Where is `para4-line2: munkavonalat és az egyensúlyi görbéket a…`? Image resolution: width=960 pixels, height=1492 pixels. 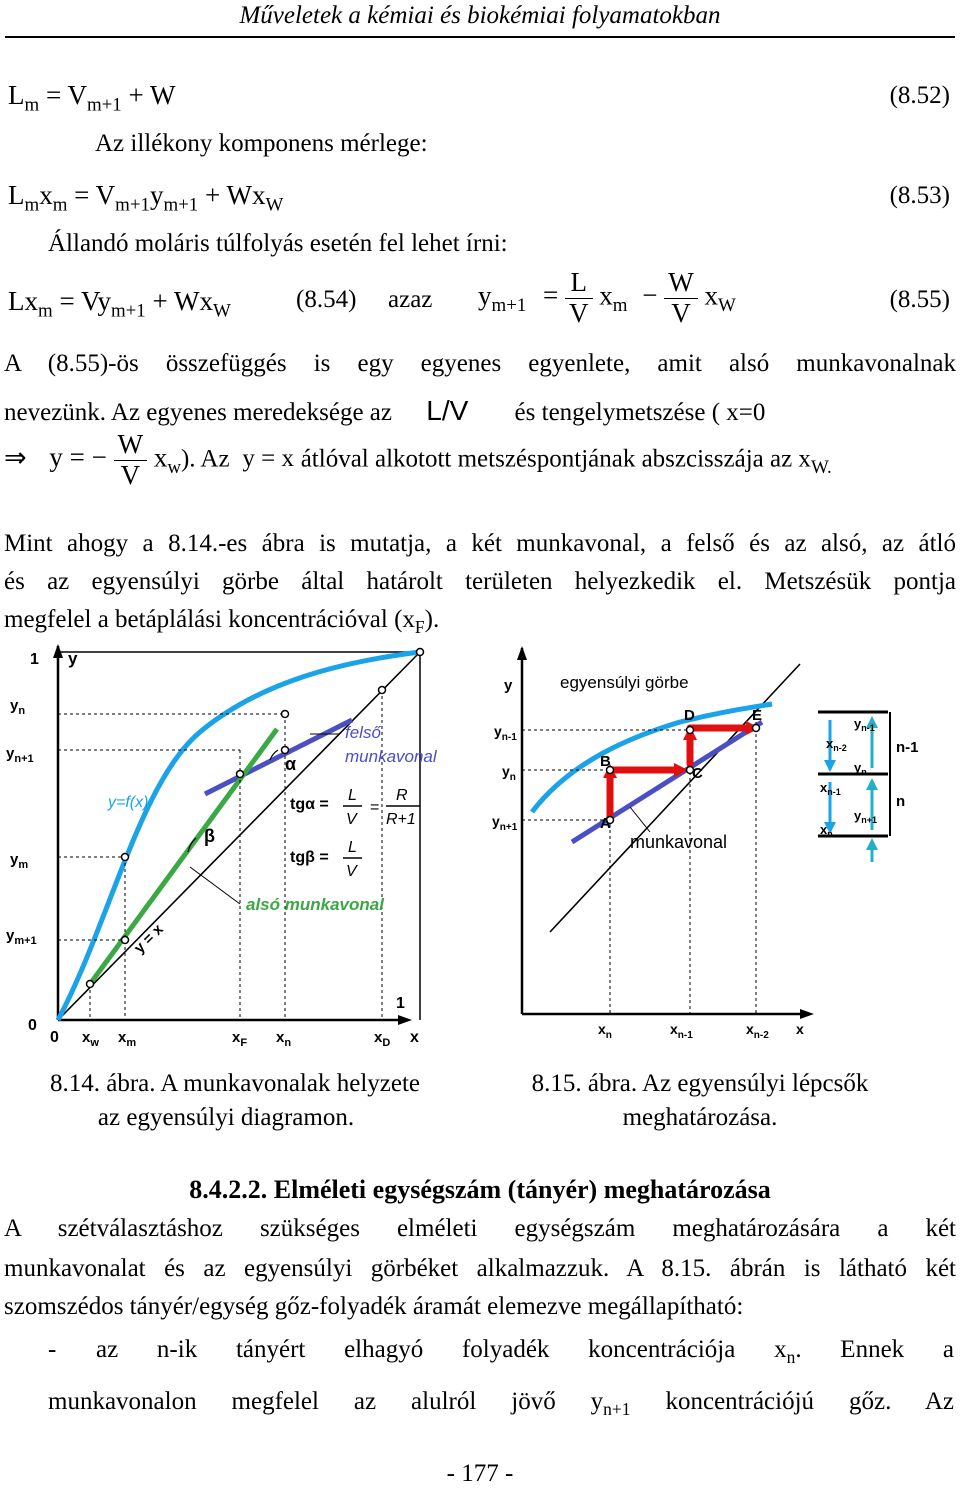
para4-line2: munkavonalat és az egyensúlyi görbéket a… is located at coordinates (480, 1268).